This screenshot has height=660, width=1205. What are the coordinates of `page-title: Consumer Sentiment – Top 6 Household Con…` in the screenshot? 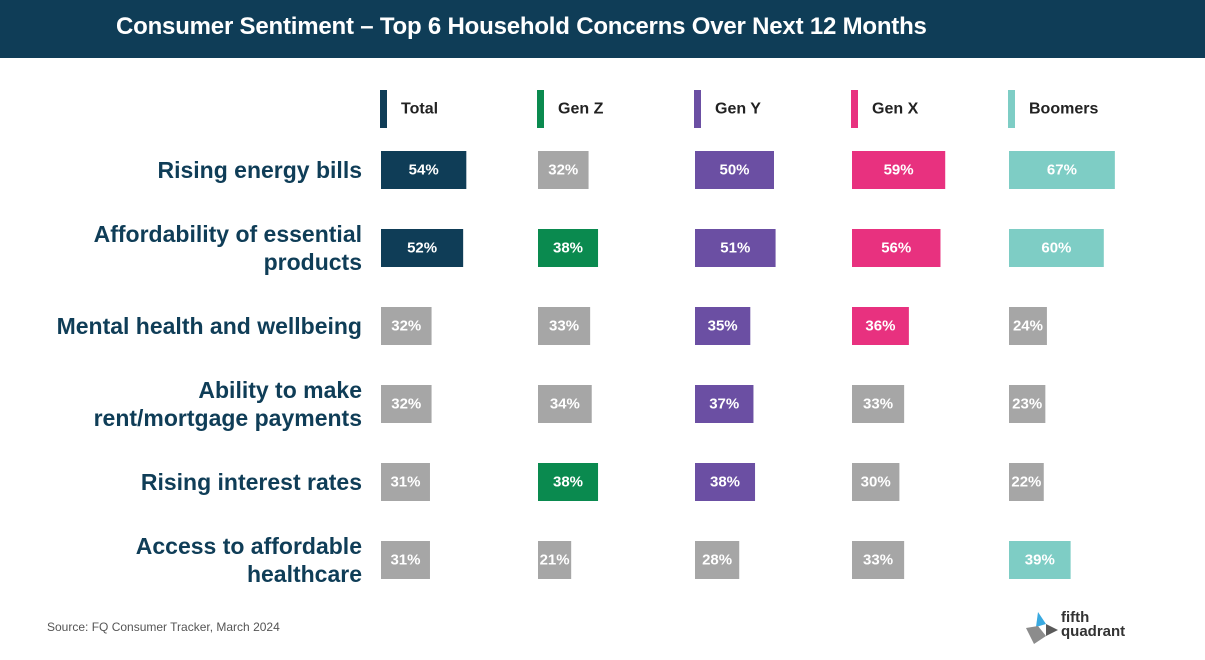 It's located at (521, 26).